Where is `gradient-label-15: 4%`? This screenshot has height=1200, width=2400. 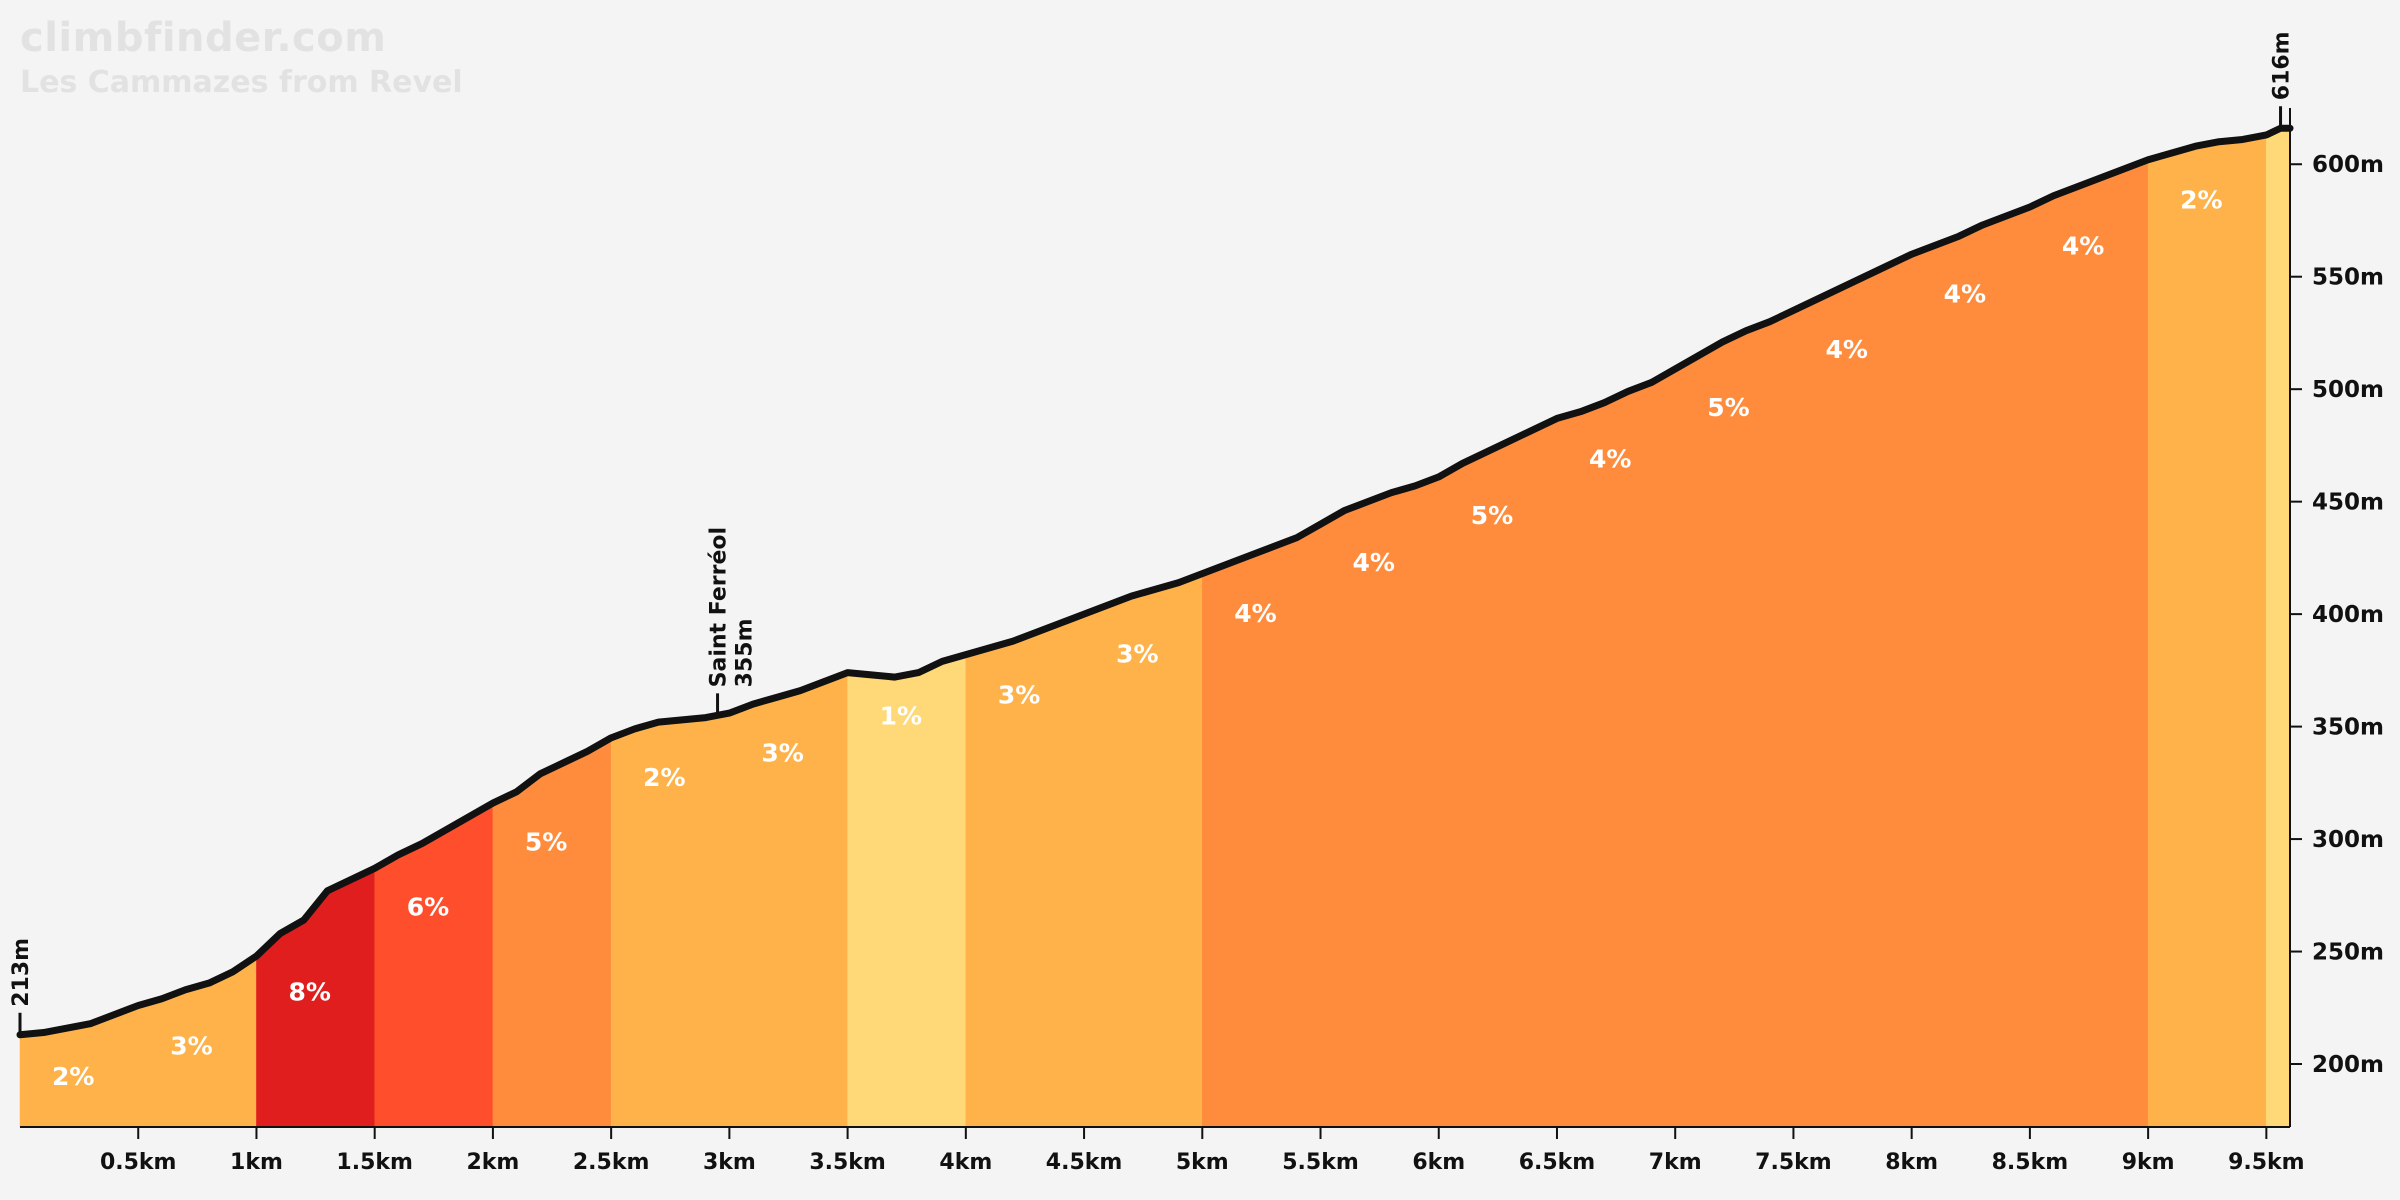 gradient-label-15: 4% is located at coordinates (1846, 349).